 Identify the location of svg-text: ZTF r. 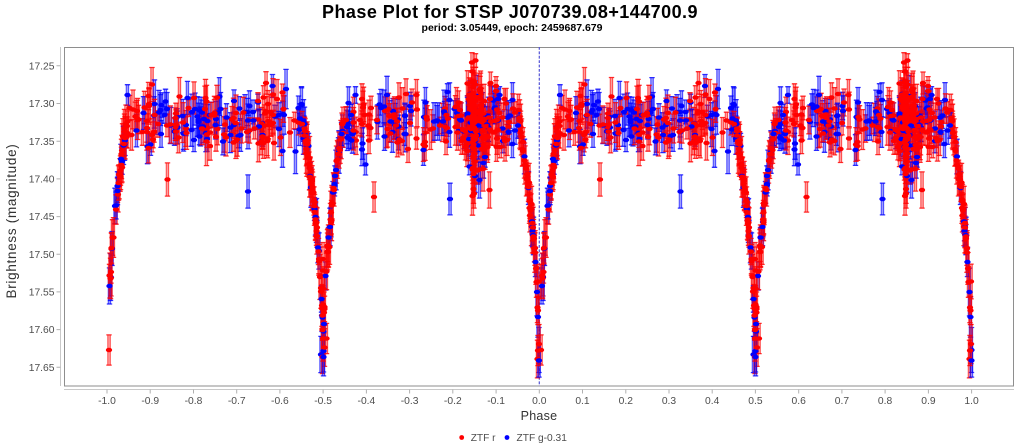
(483, 438).